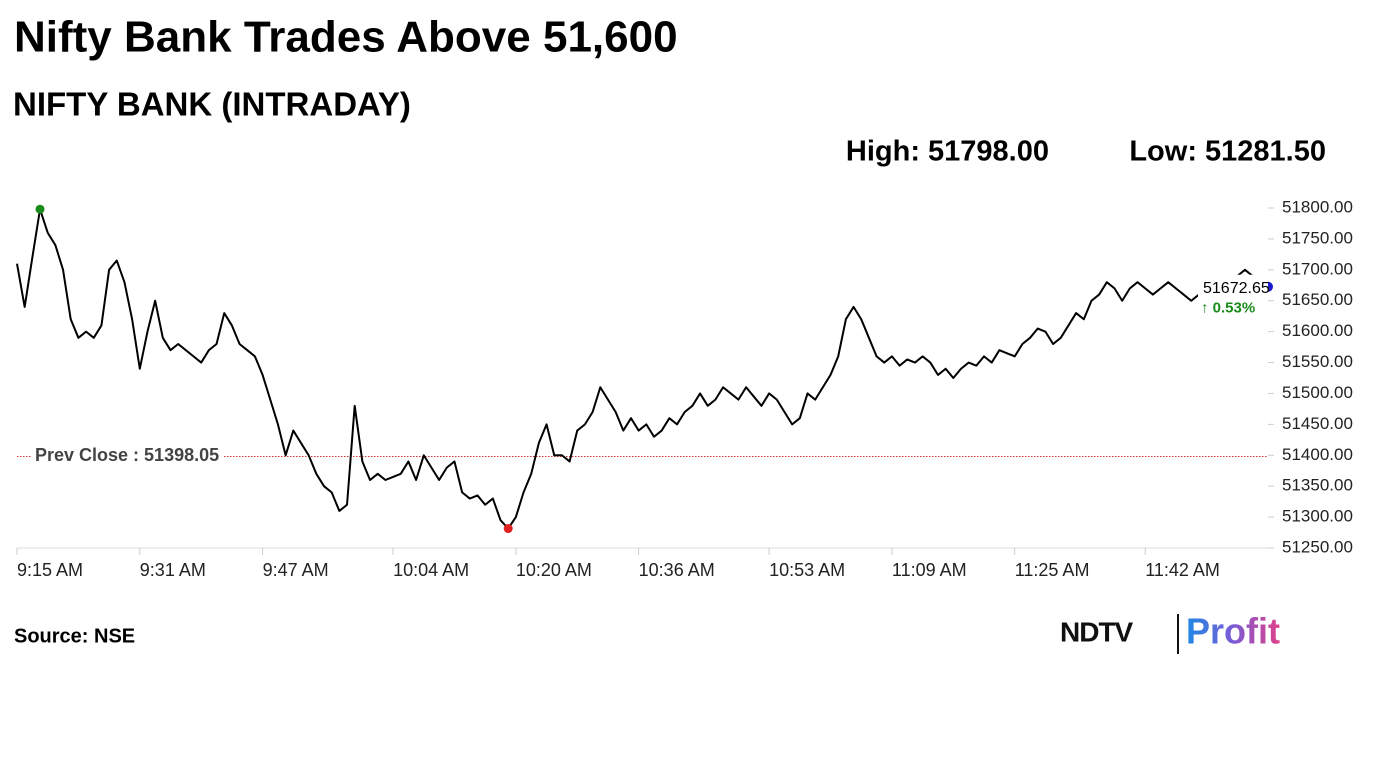 The height and width of the screenshot is (777, 1382). I want to click on prev-close-label: Prev Close : 51398.05, so click(127, 455).